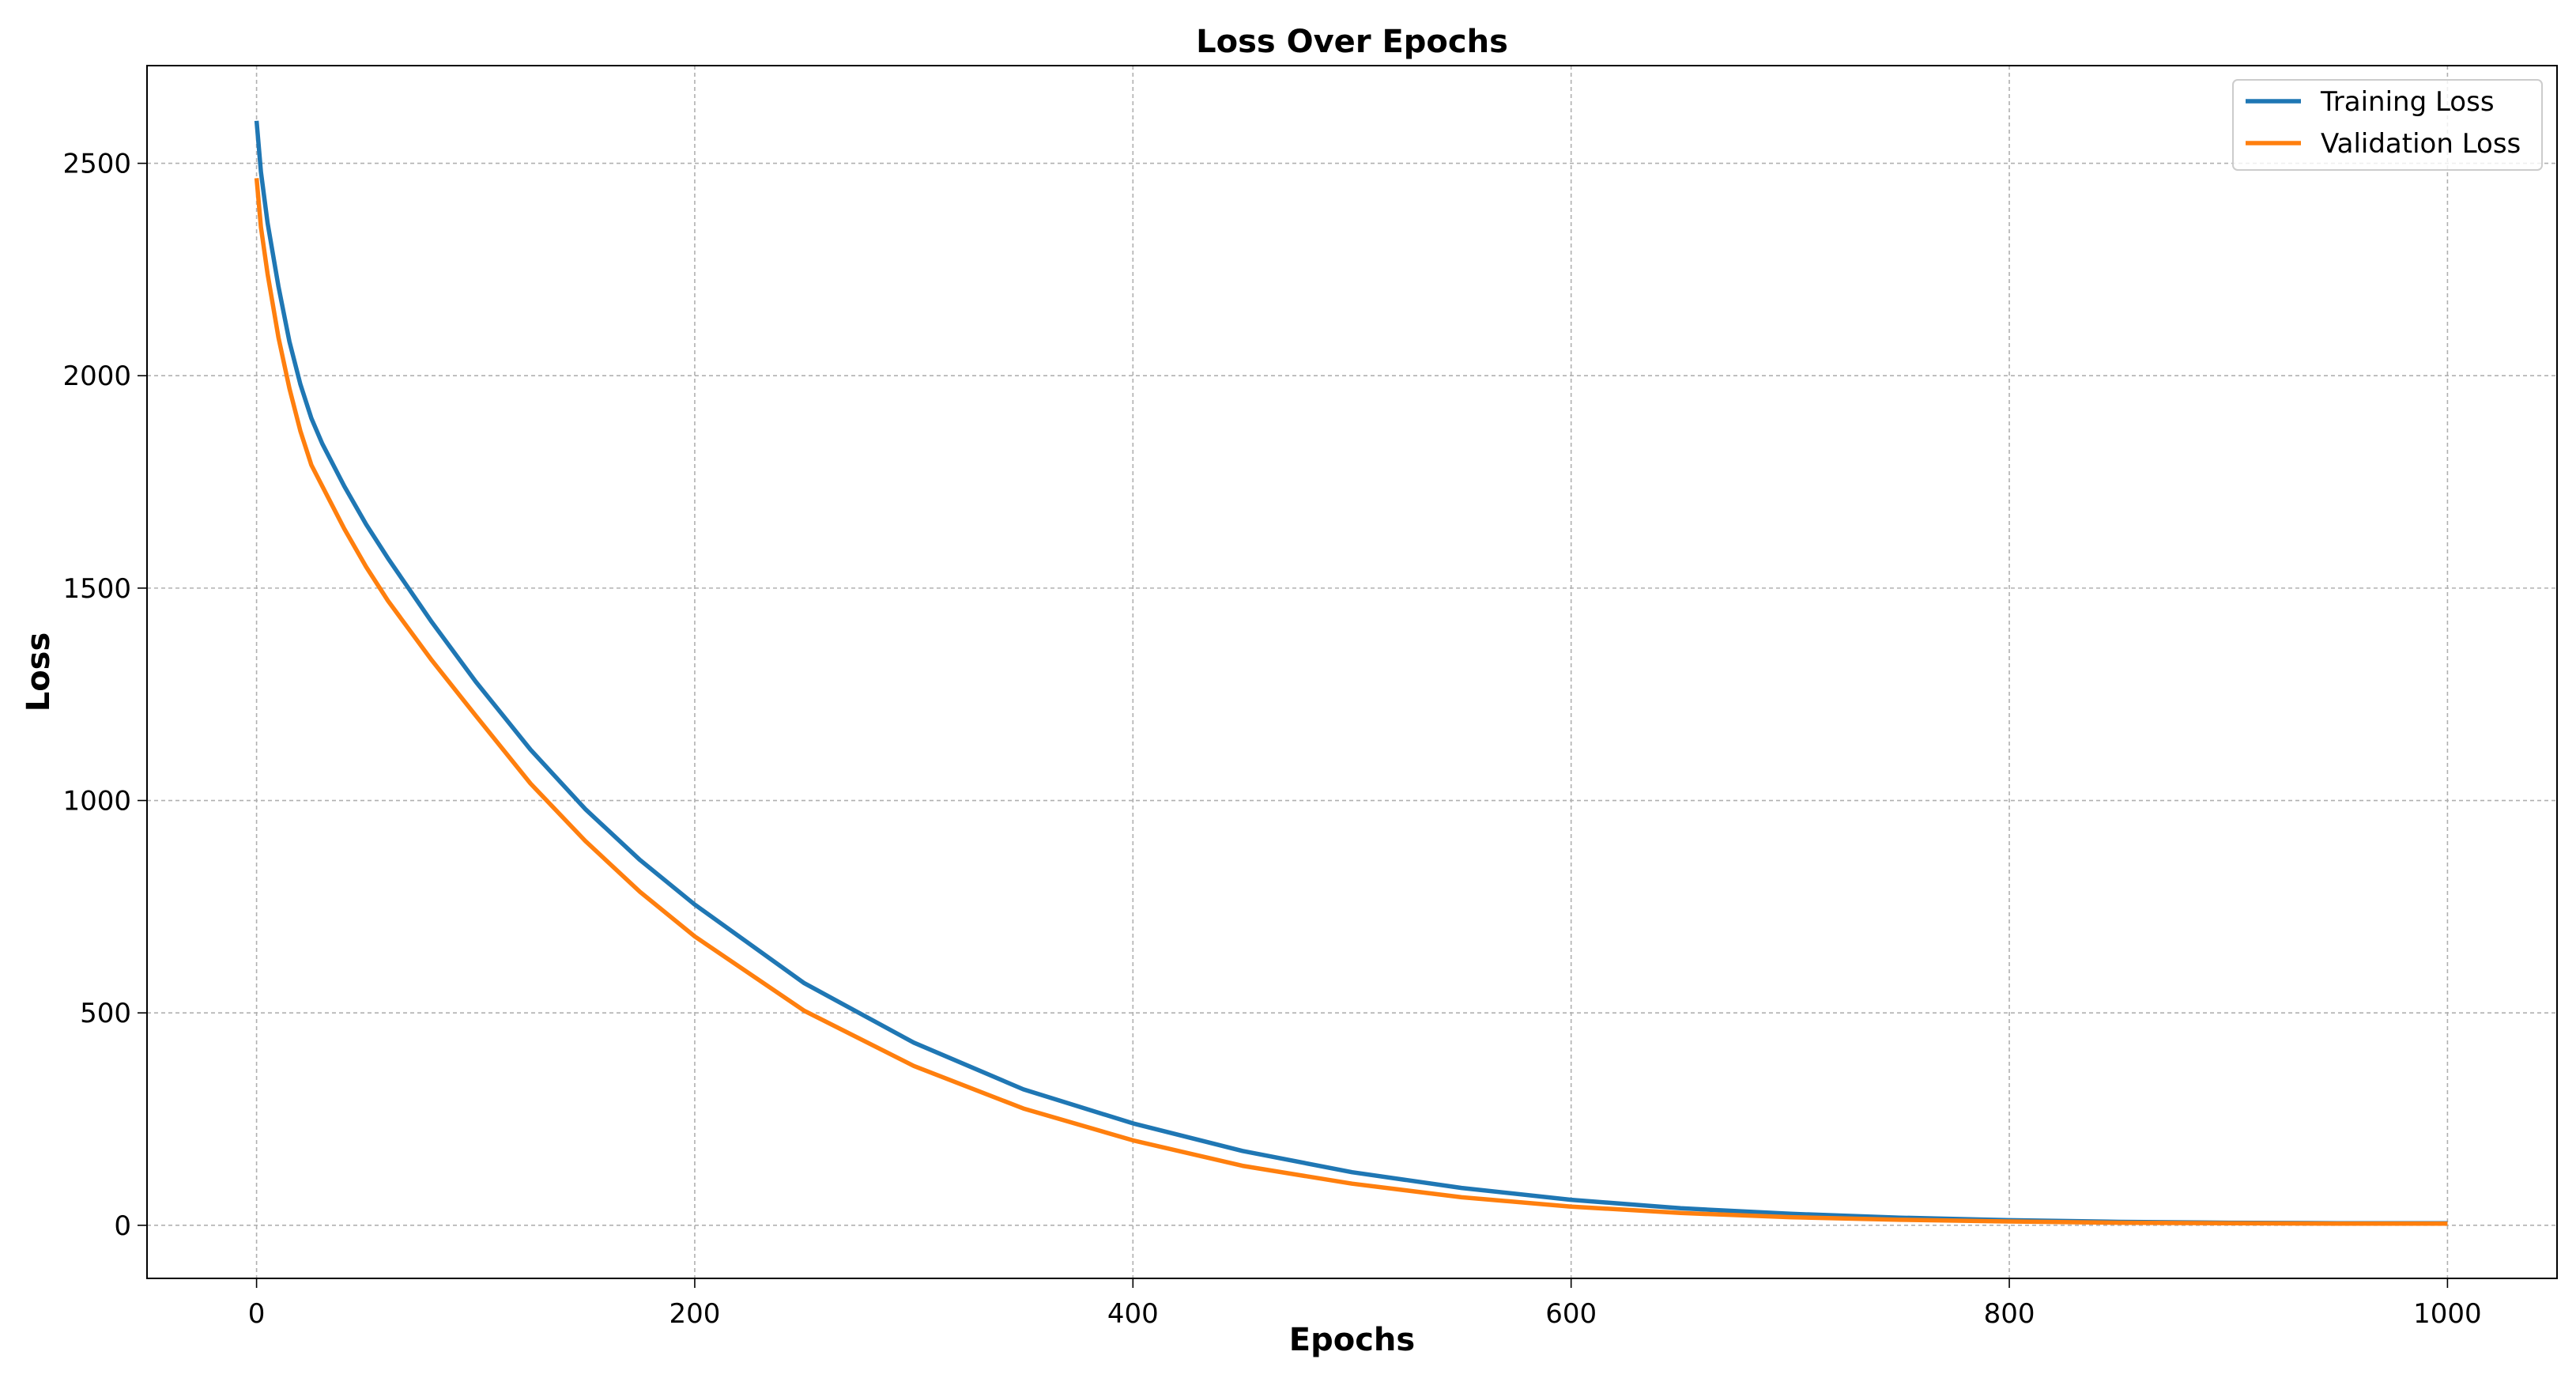 The height and width of the screenshot is (1378, 2576). I want to click on y-tick-label: 500, so click(106, 1013).